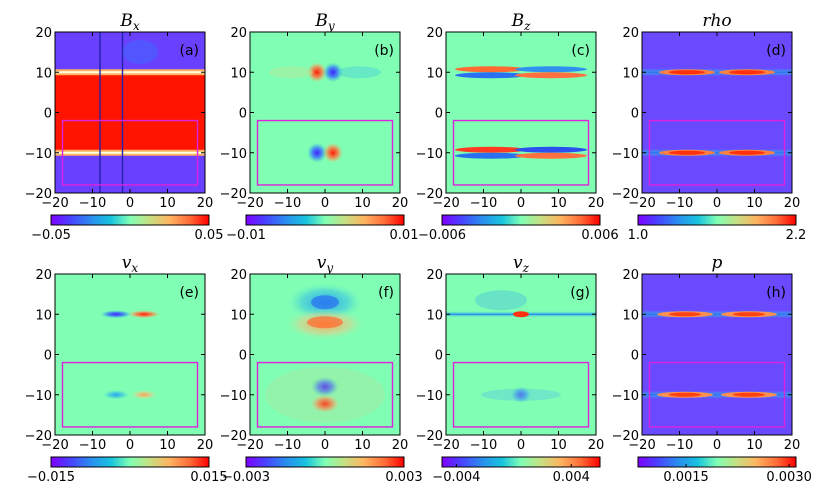 The width and height of the screenshot is (830, 501). Describe the element at coordinates (571, 477) in the screenshot. I see `colorbar-tick-label: 0.004` at that location.